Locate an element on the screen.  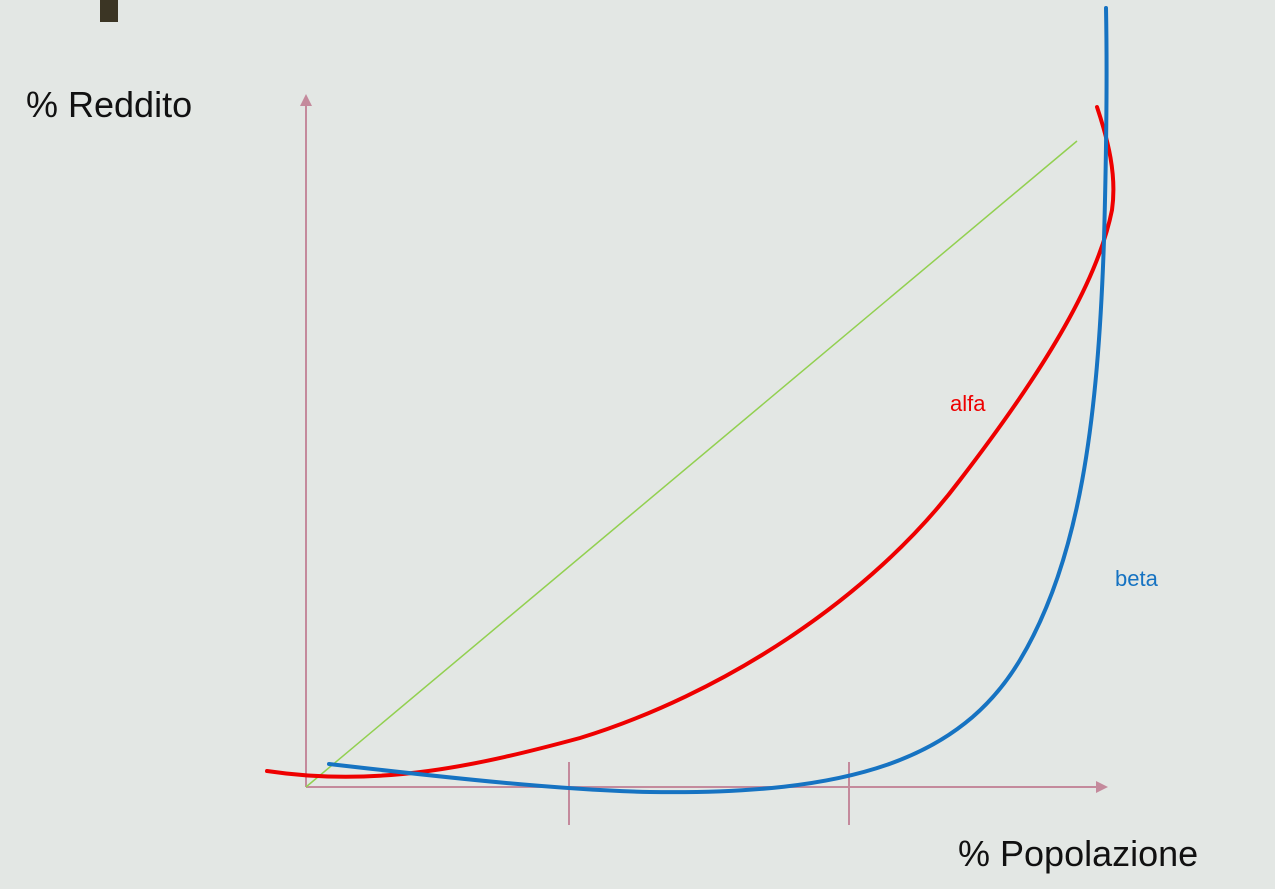
y-axis-arrowhead is located at coordinates (306, 100).